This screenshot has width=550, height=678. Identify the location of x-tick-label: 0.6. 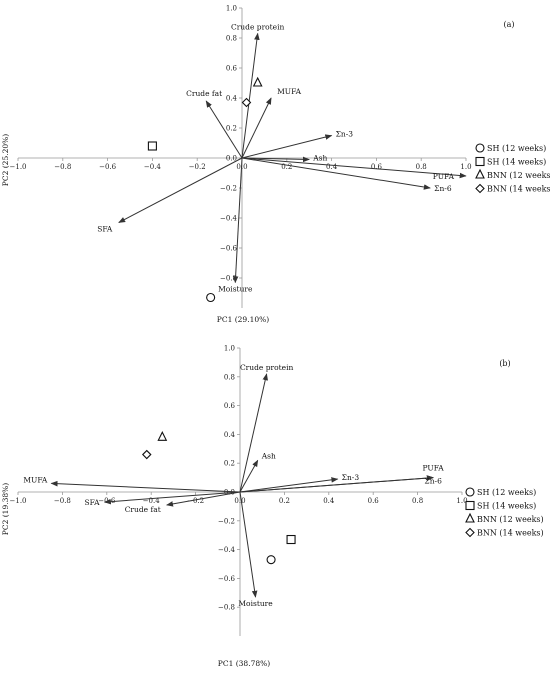
(377, 167).